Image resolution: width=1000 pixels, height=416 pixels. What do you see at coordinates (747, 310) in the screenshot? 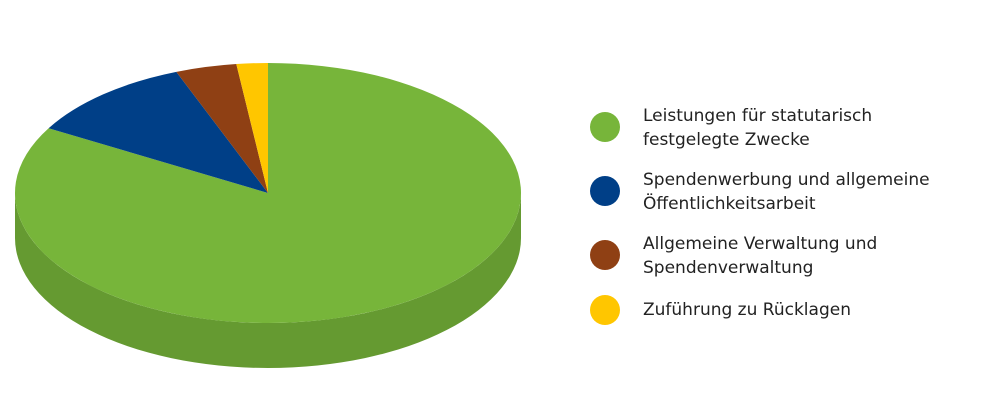
I see `legend-label: Zuführung zu Rücklagen` at bounding box center [747, 310].